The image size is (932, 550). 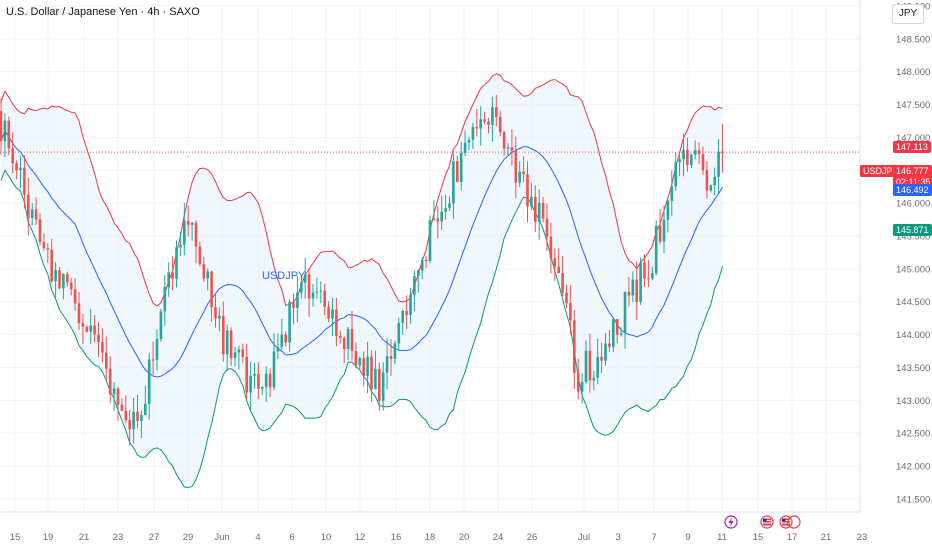 What do you see at coordinates (360, 537) in the screenshot?
I see `time-tick-label: 12` at bounding box center [360, 537].